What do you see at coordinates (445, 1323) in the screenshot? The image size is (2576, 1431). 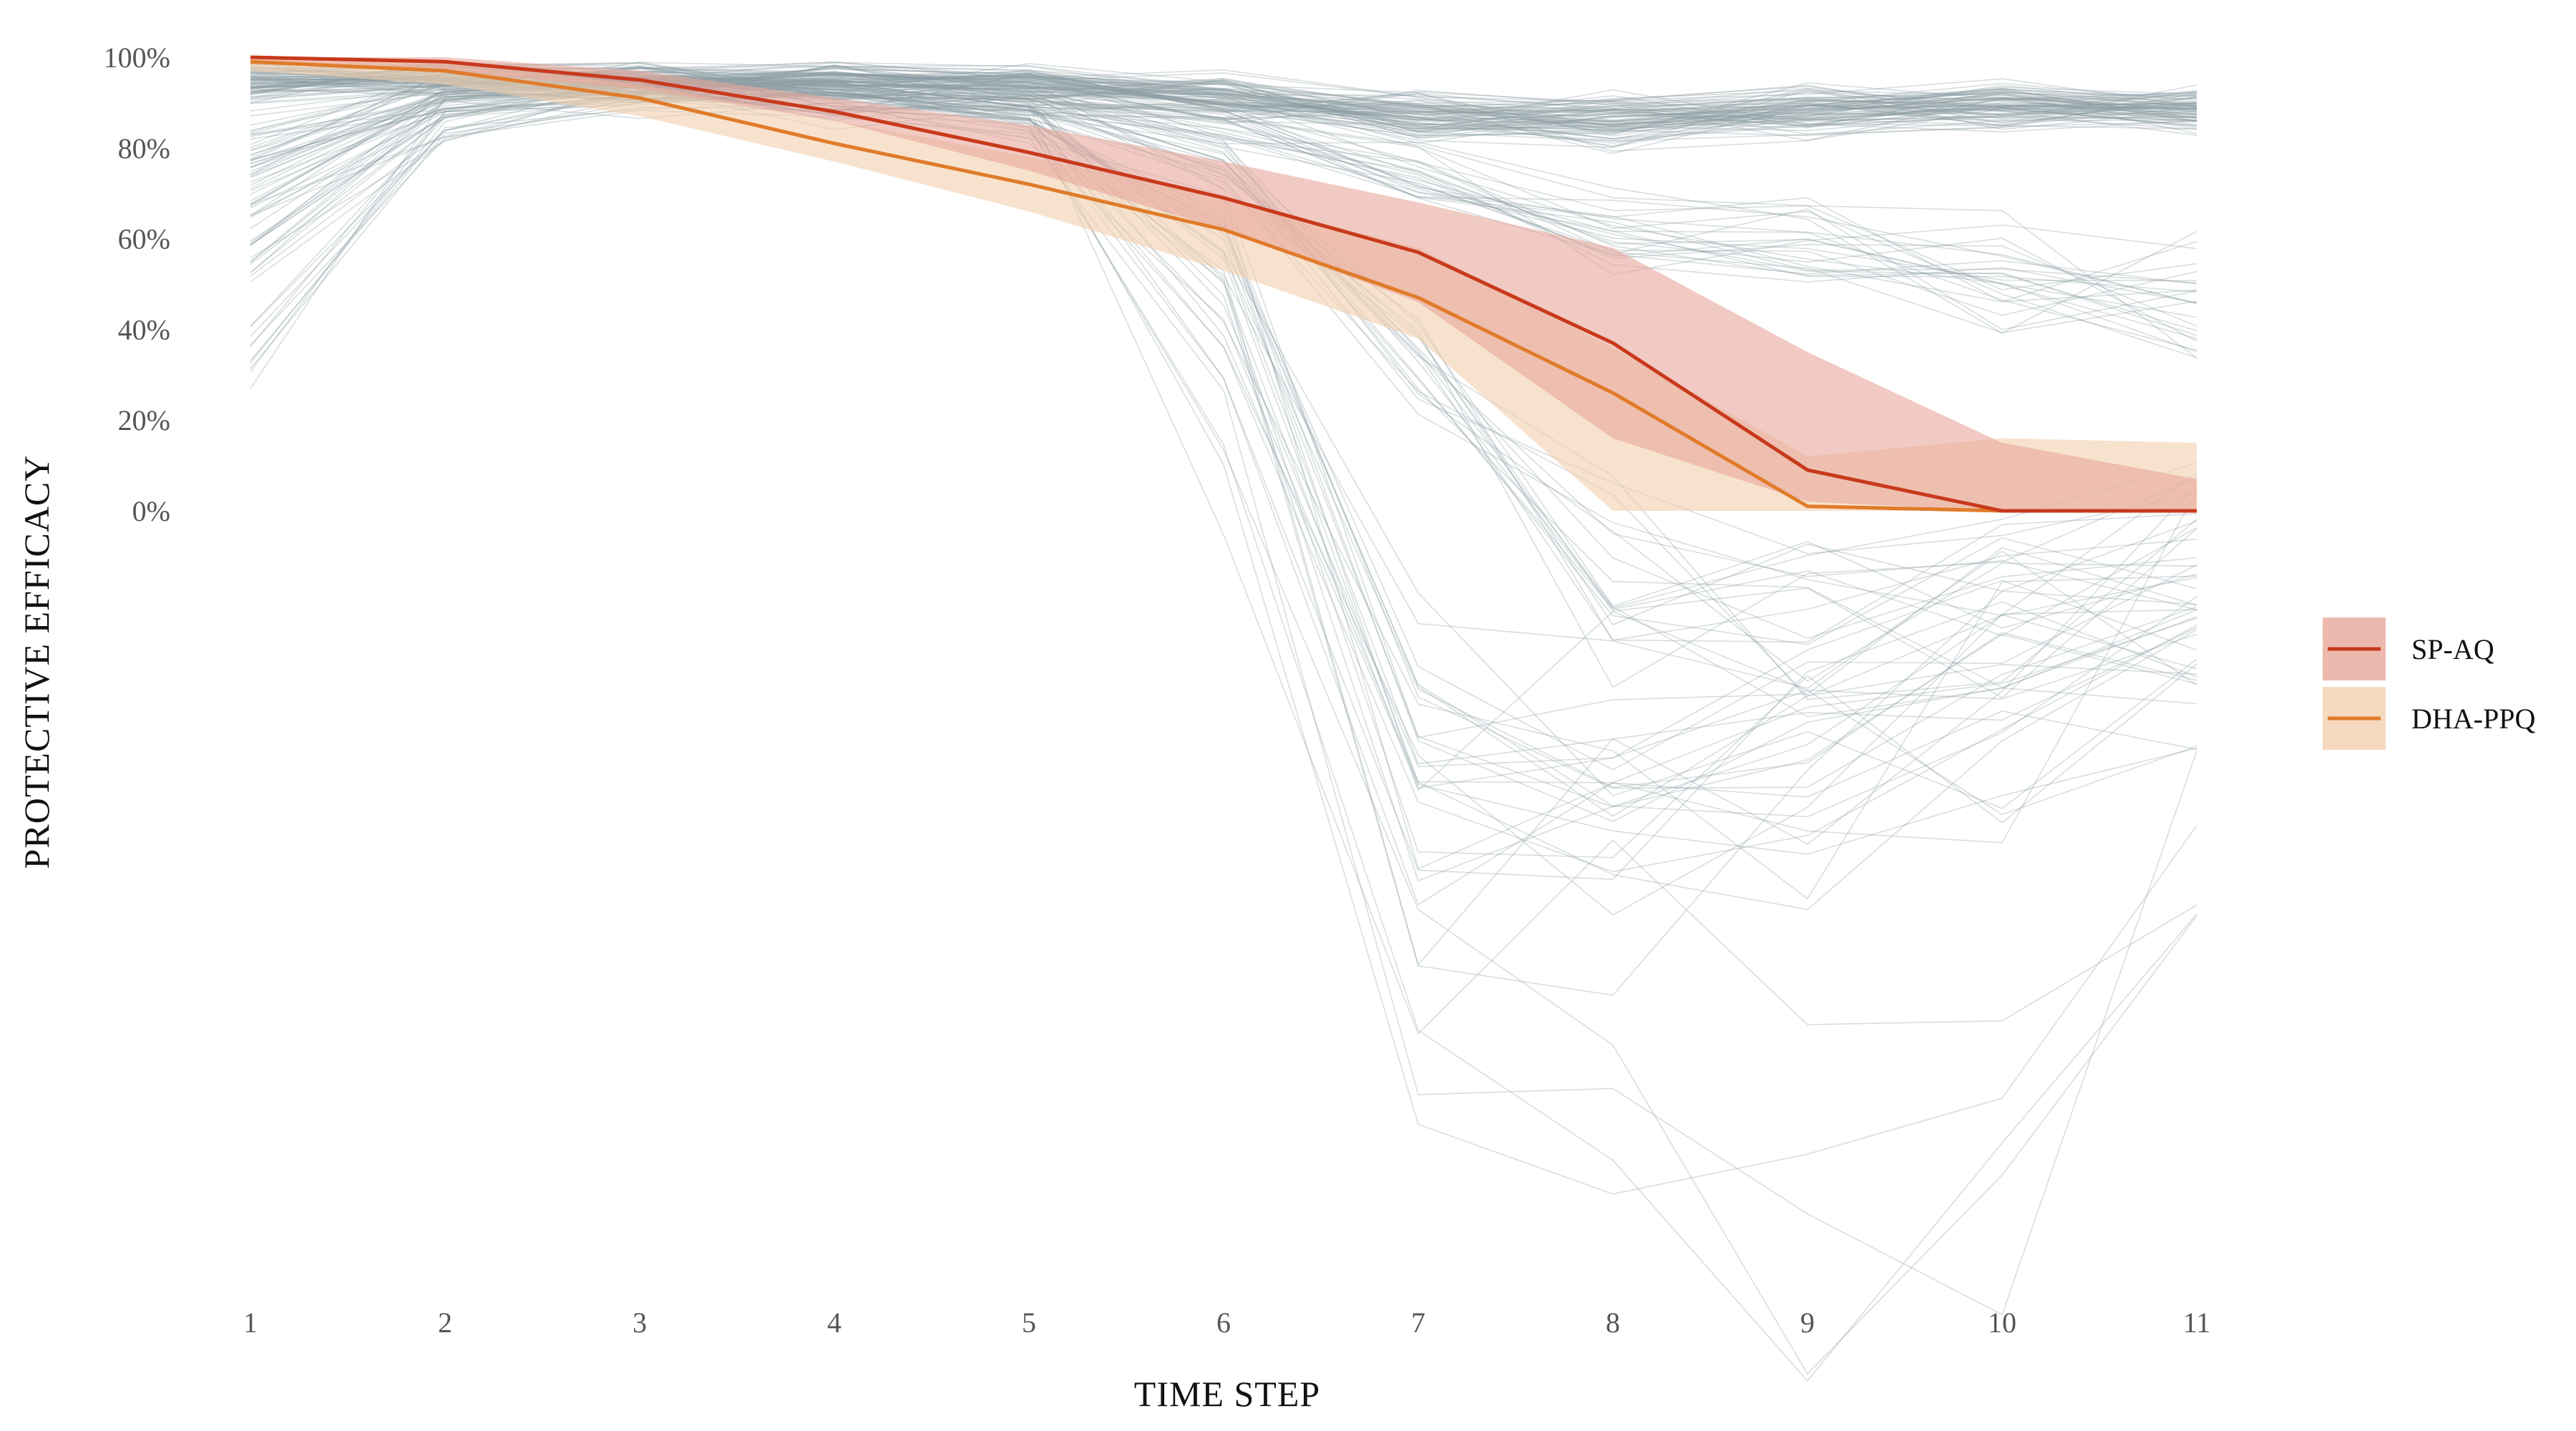 I see `x-tick-label: 2` at bounding box center [445, 1323].